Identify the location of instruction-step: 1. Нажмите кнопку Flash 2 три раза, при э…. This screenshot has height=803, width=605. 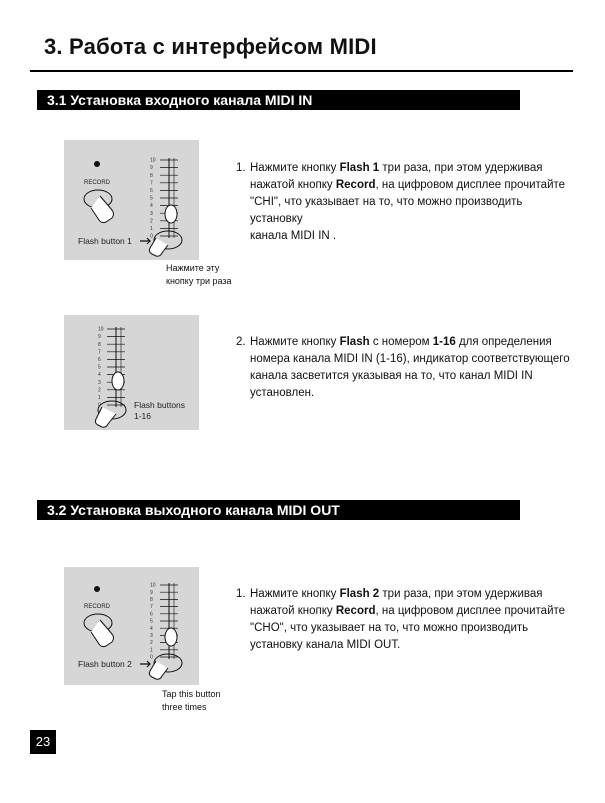
(401, 619).